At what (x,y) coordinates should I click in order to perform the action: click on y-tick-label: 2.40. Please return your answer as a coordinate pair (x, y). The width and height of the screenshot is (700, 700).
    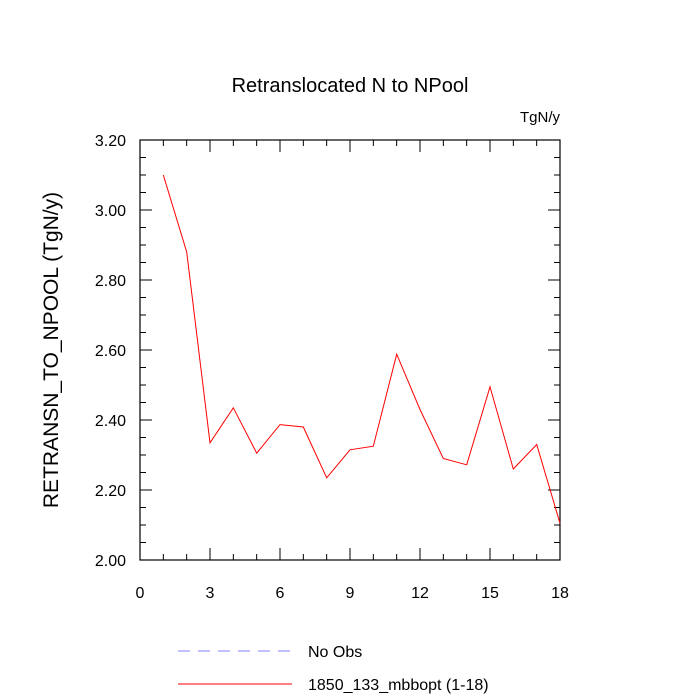
    Looking at the image, I should click on (110, 421).